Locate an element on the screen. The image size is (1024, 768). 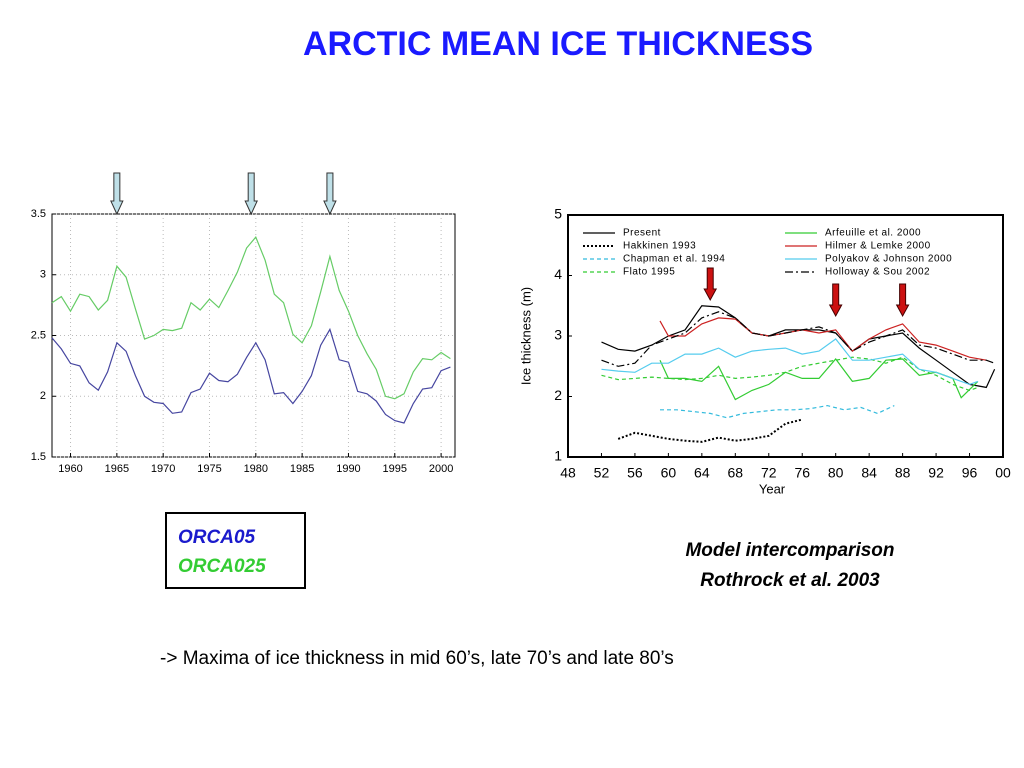
legend-label: Hakkinen 1993 is located at coordinates (659, 246).